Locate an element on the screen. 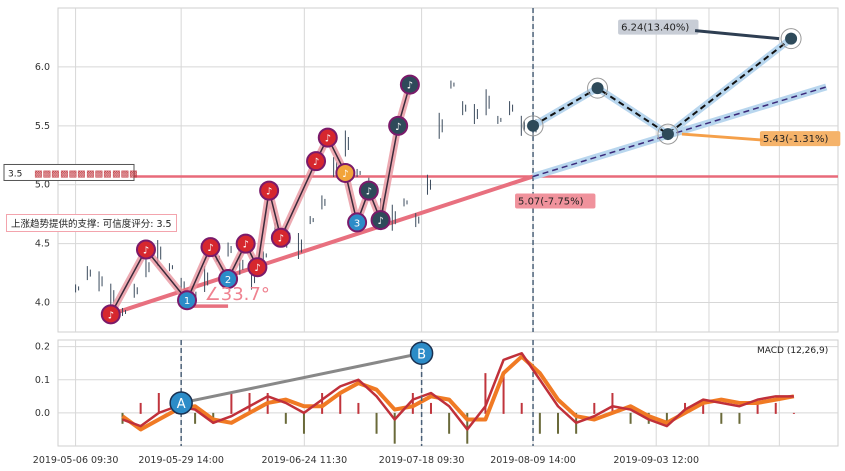  macd-y-tick-label: 0.1 is located at coordinates (42, 380).